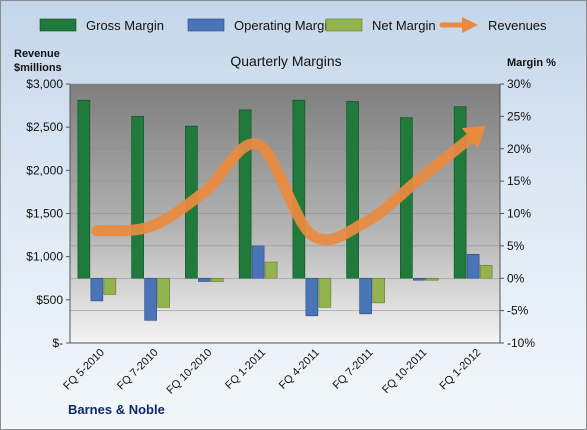  I want to click on right-tick-label: 5%, so click(516, 246).